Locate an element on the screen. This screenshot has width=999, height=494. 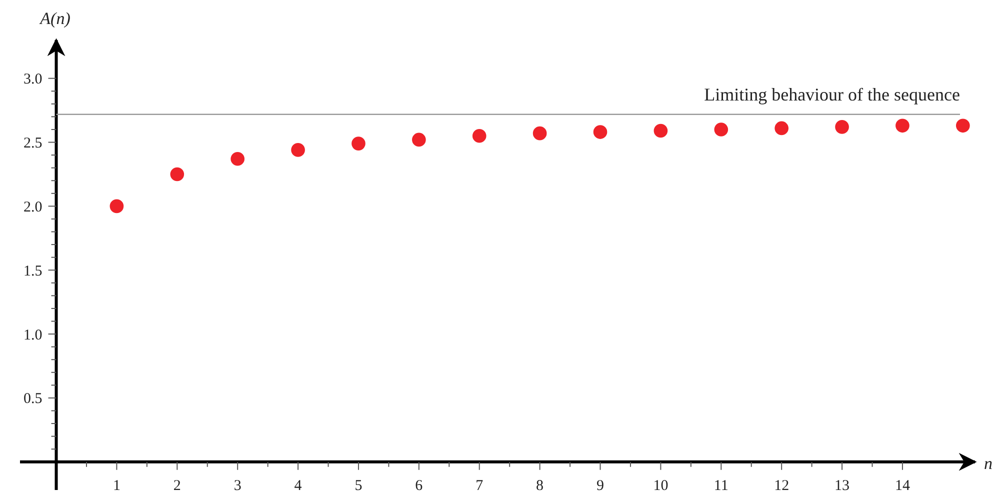
y-tick-label: 2.0 is located at coordinates (33, 207).